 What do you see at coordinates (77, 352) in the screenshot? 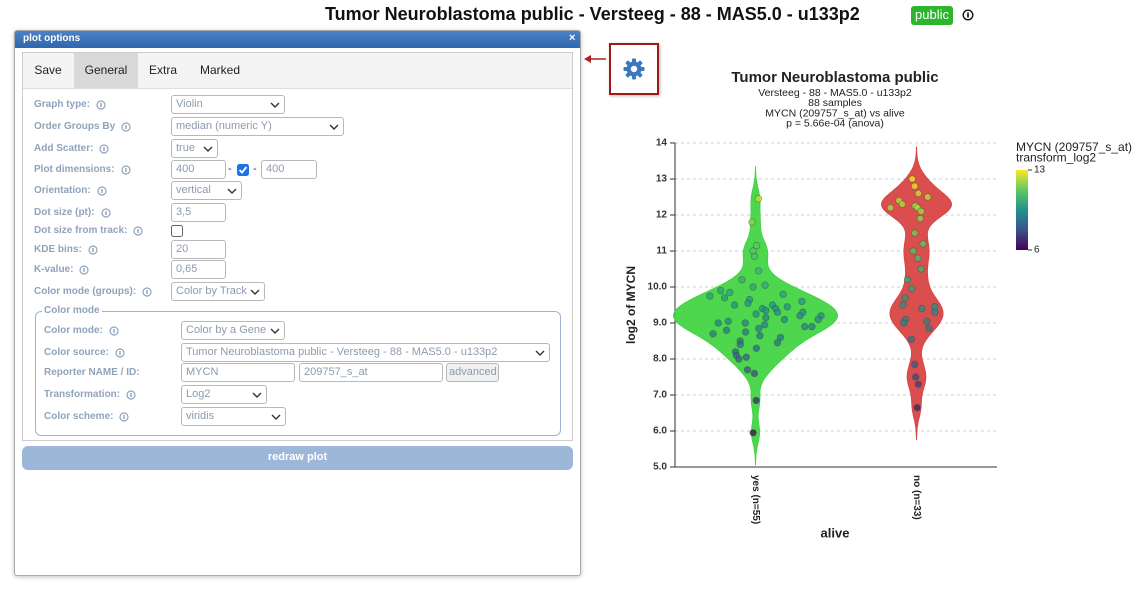
I see `field-label: Color source:` at bounding box center [77, 352].